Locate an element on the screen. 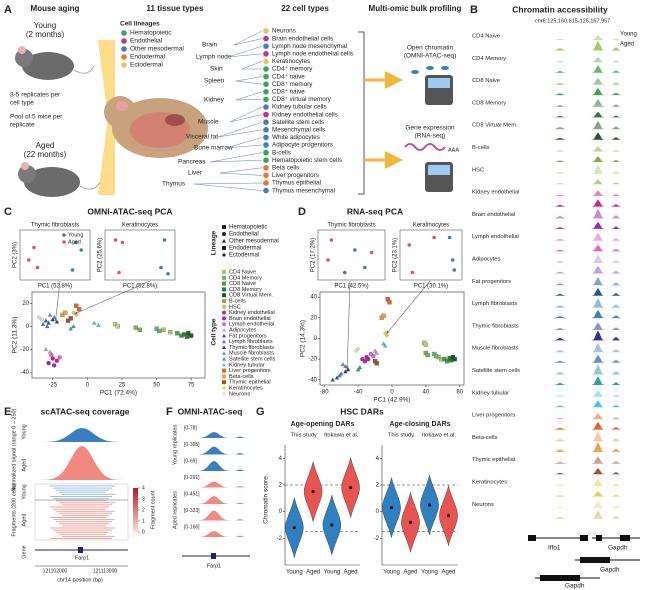  y-tick-label: -20 is located at coordinates (24, 350).